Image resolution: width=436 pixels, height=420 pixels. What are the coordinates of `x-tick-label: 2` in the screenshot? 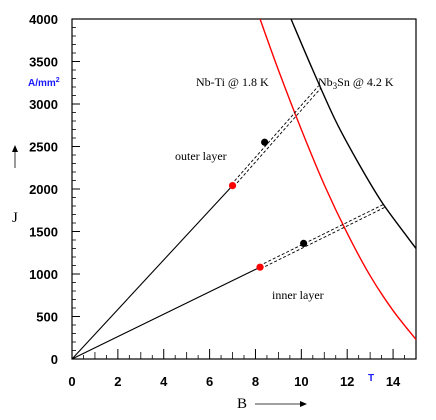 It's located at (117, 381).